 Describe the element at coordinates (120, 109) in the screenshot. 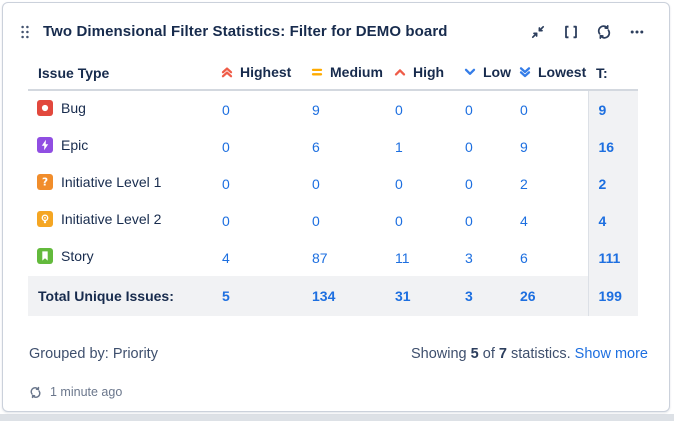

I see `issue-type-cell: Bug` at that location.